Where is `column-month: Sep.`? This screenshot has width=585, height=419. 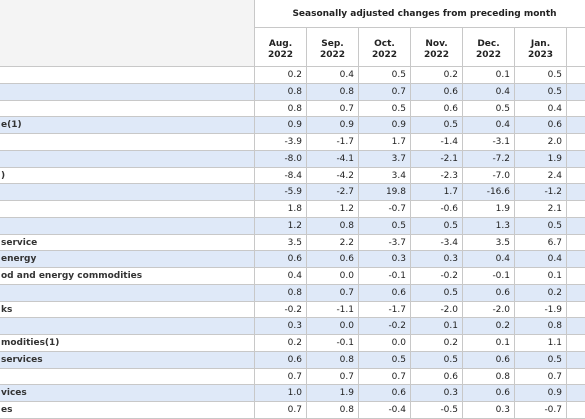
column-month: Sep. is located at coordinates (332, 44).